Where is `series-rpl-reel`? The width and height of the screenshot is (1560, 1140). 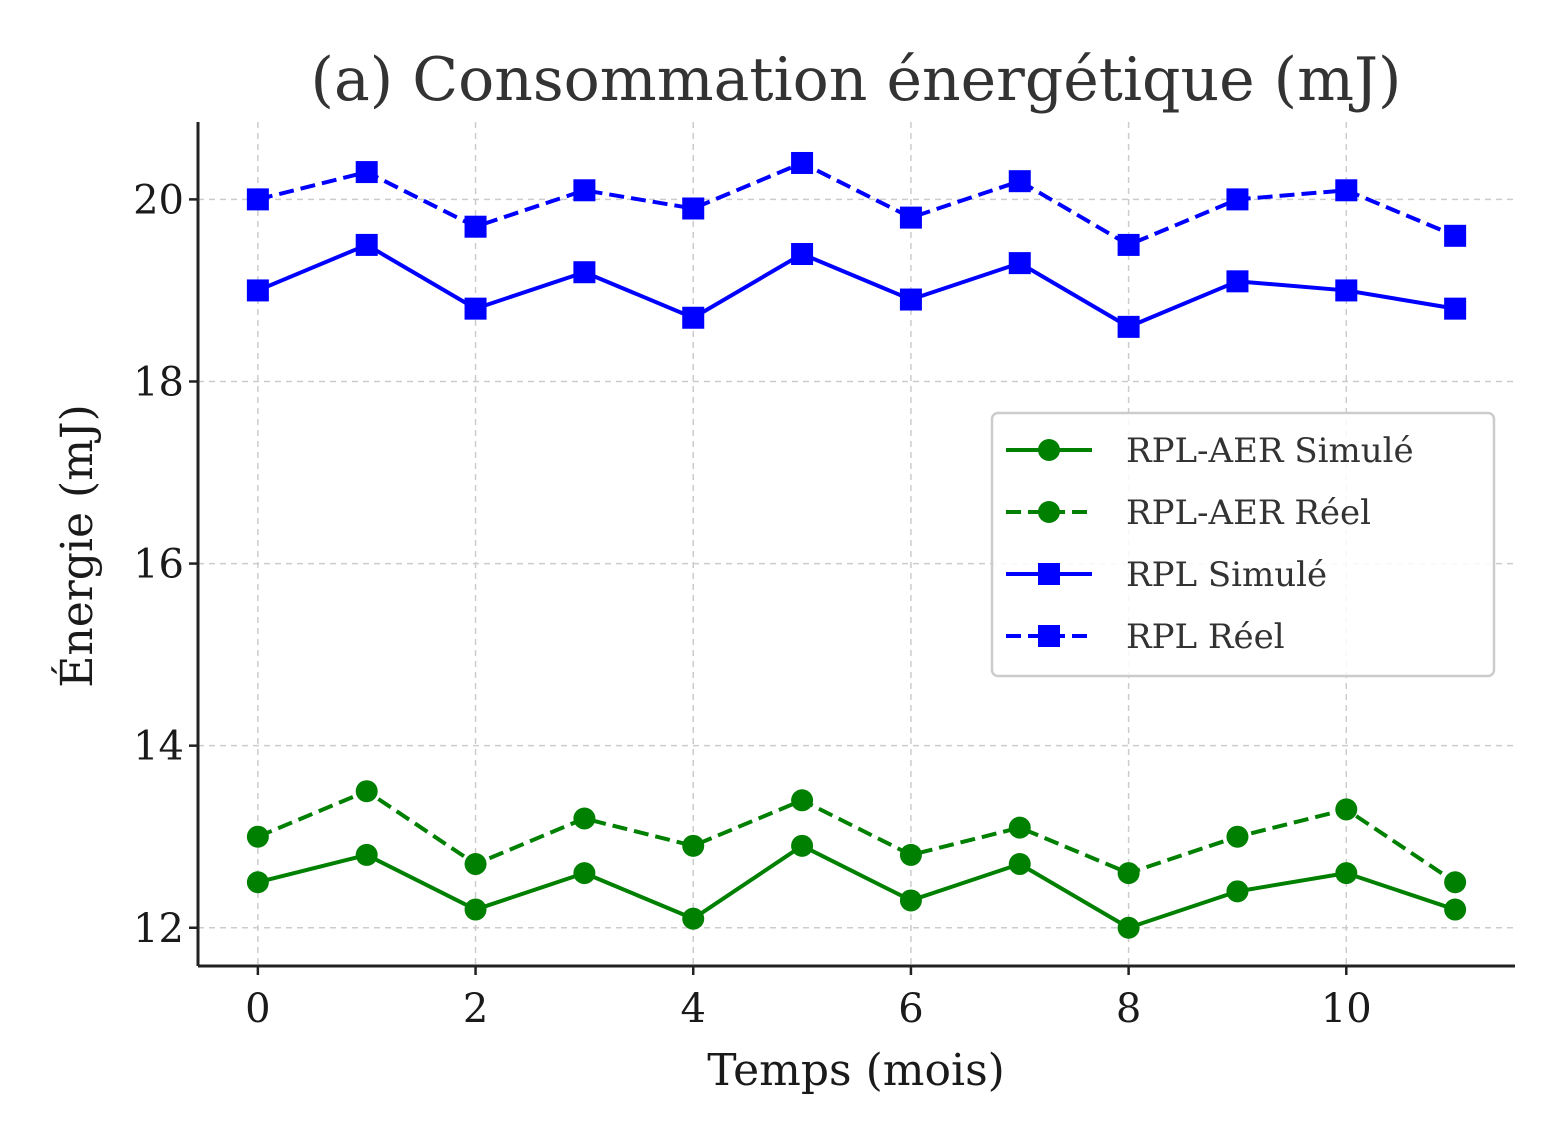 series-rpl-reel is located at coordinates (856, 203).